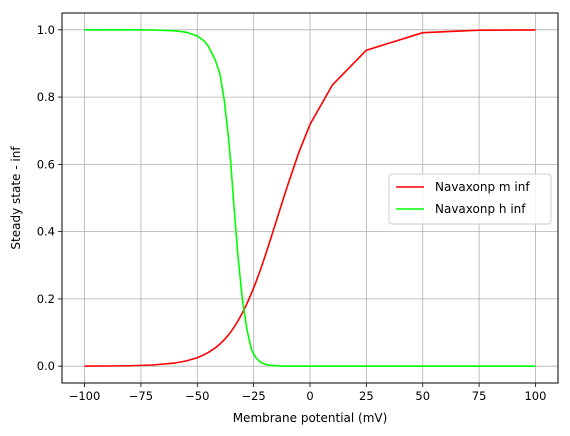 The width and height of the screenshot is (570, 436). What do you see at coordinates (141, 396) in the screenshot?
I see `x-tick-label: −75` at bounding box center [141, 396].